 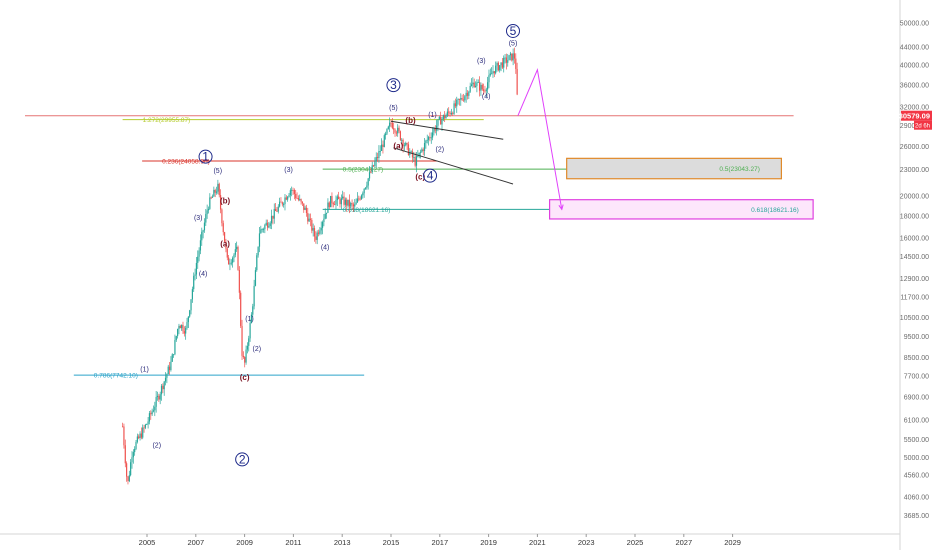 What do you see at coordinates (914, 116) in the screenshot?
I see `price-badge-value: 30579.09` at bounding box center [914, 116].